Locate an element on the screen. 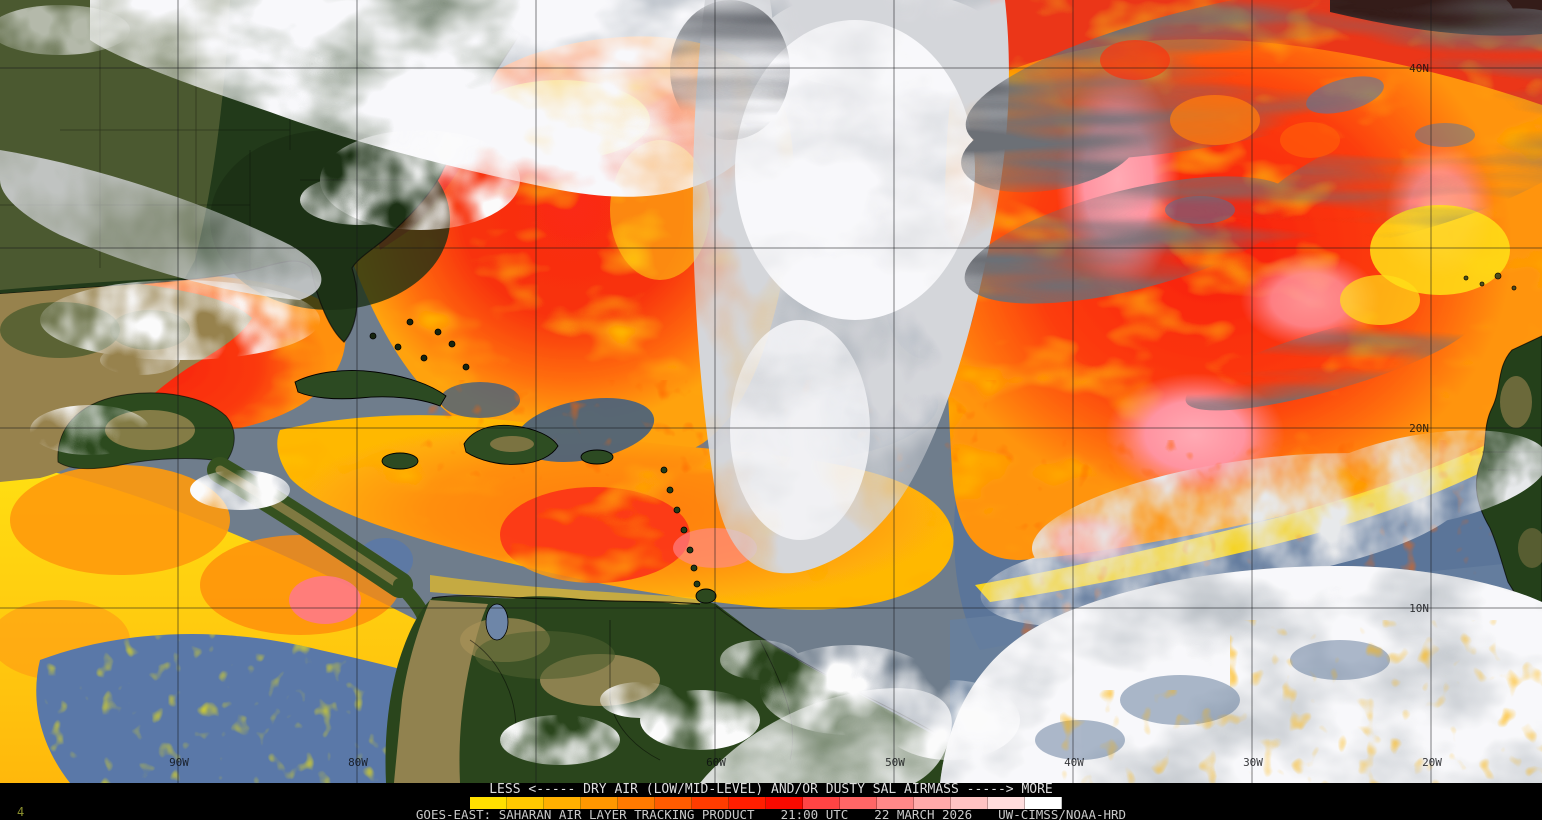  jamaica-island is located at coordinates (400, 461).